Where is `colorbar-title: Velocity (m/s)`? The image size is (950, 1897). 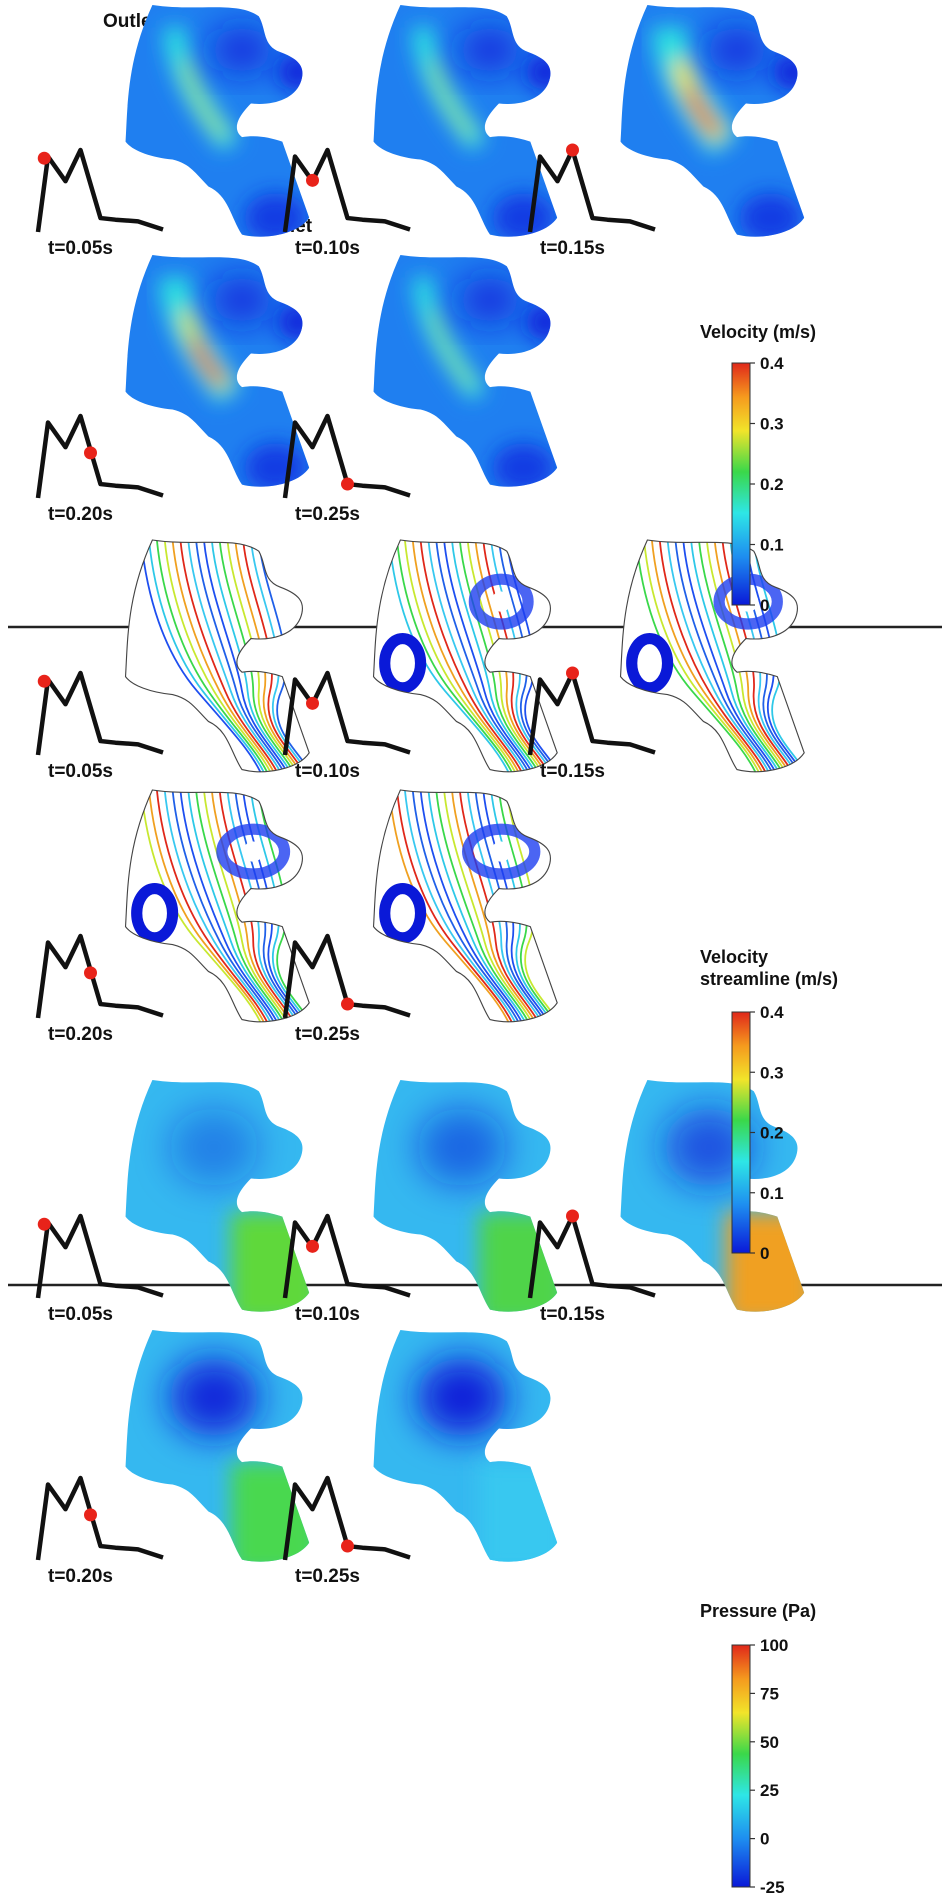
colorbar-title: Velocity (m/s) is located at coordinates (758, 332).